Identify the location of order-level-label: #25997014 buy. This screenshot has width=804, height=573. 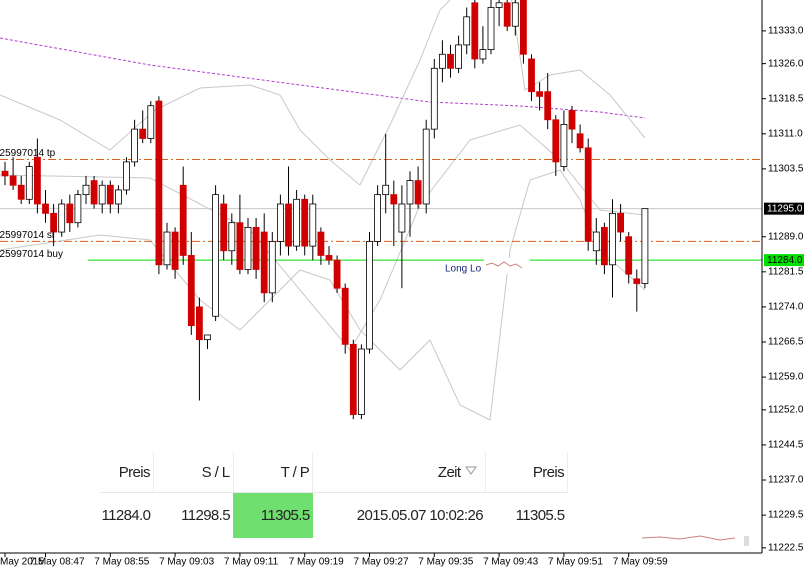
(31, 254).